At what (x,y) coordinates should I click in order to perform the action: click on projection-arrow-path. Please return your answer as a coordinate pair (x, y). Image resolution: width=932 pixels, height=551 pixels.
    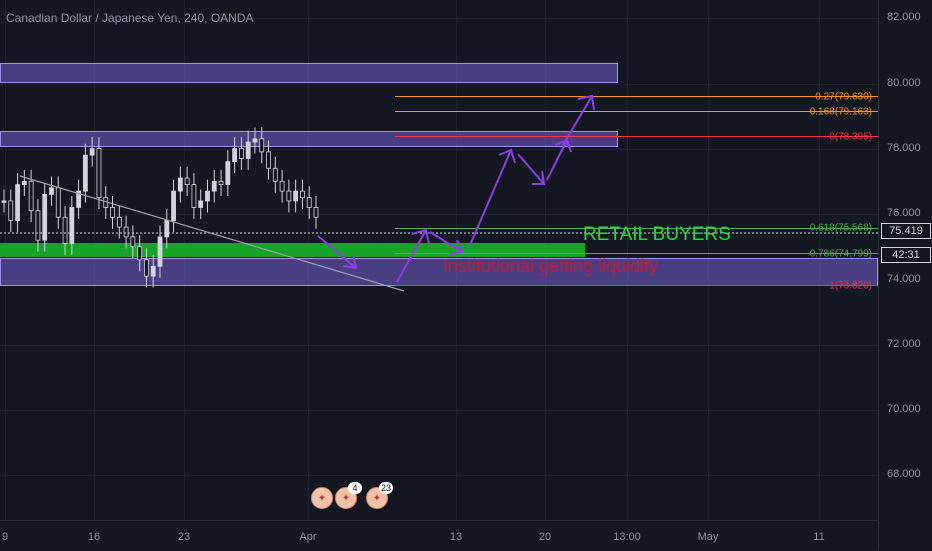
    Looking at the image, I should click on (456, 188).